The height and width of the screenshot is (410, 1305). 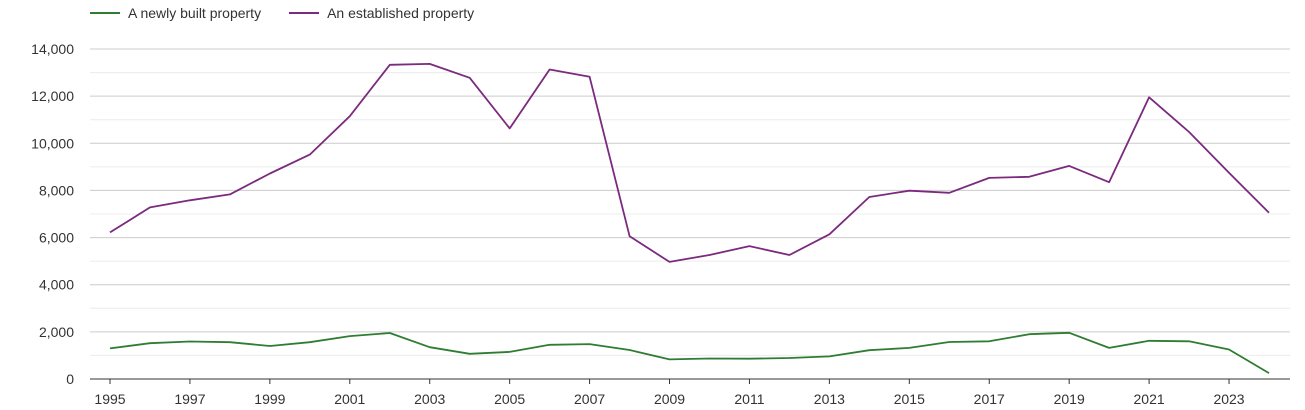 I want to click on series-line-newly-built, so click(x=689, y=352).